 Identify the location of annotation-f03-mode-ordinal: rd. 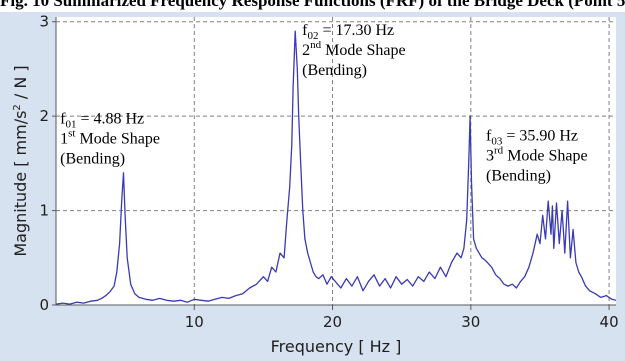
(499, 151).